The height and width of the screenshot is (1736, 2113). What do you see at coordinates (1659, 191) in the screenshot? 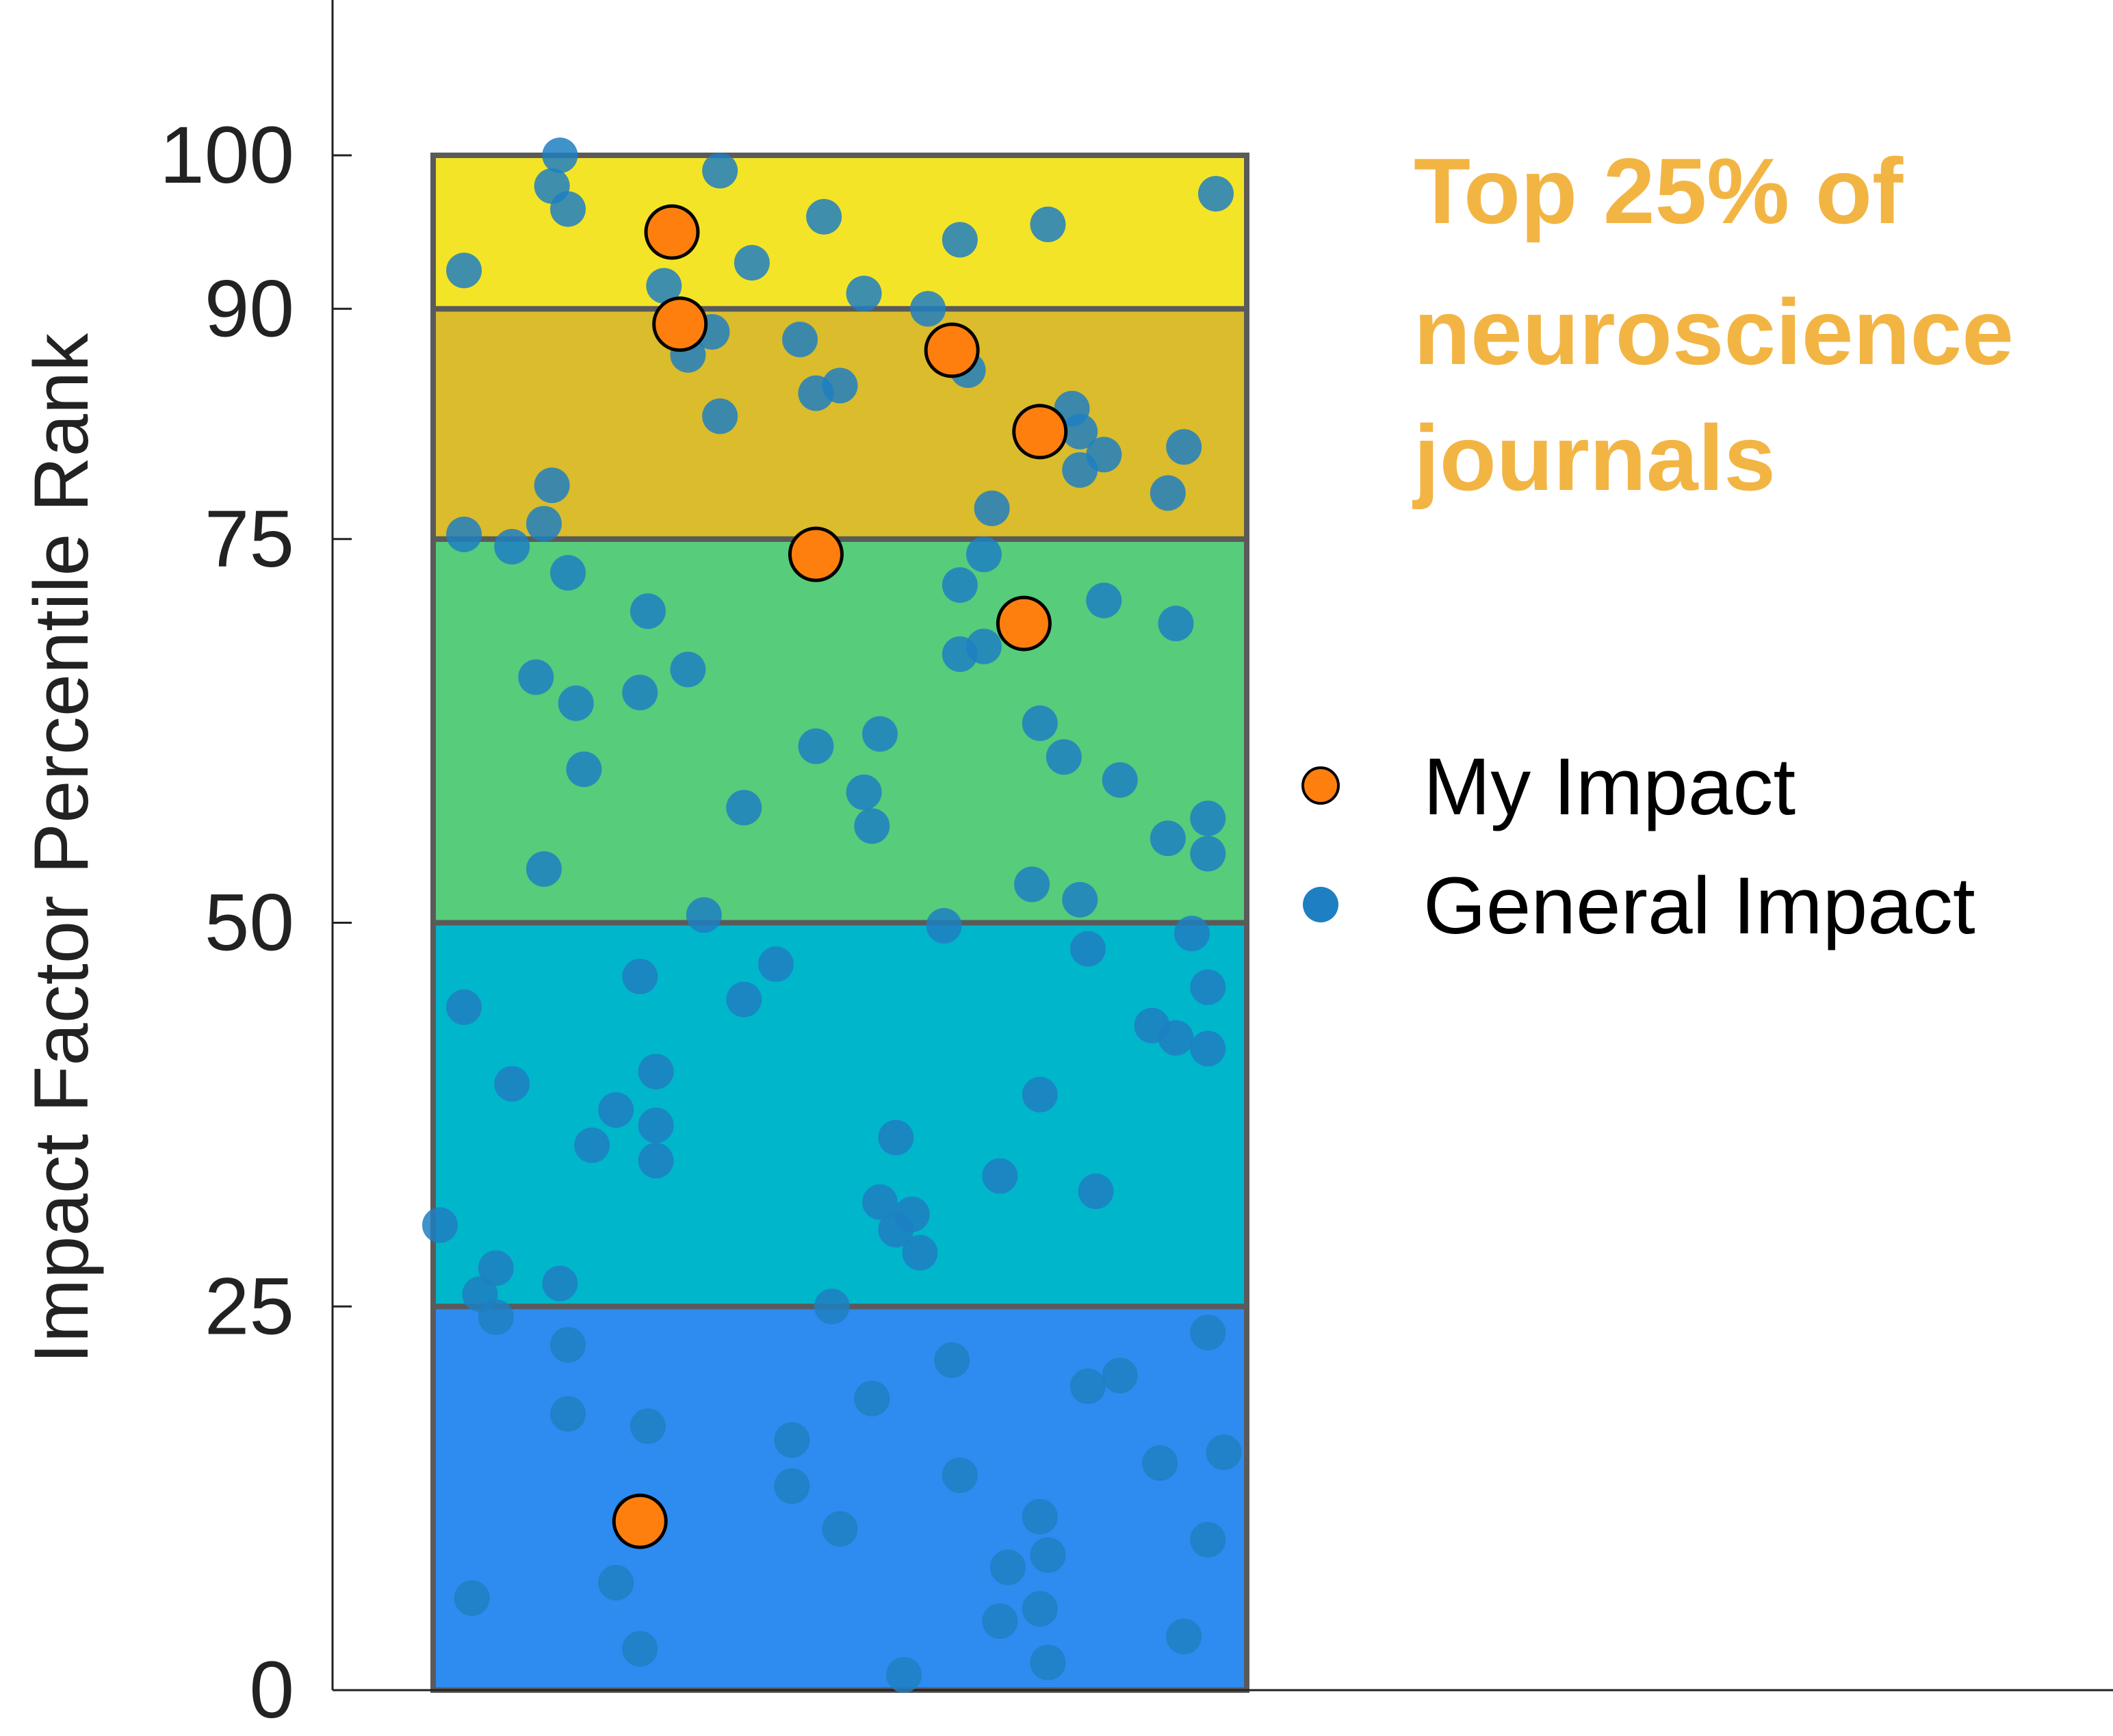
I see `annotation-line: Top 25% of` at bounding box center [1659, 191].